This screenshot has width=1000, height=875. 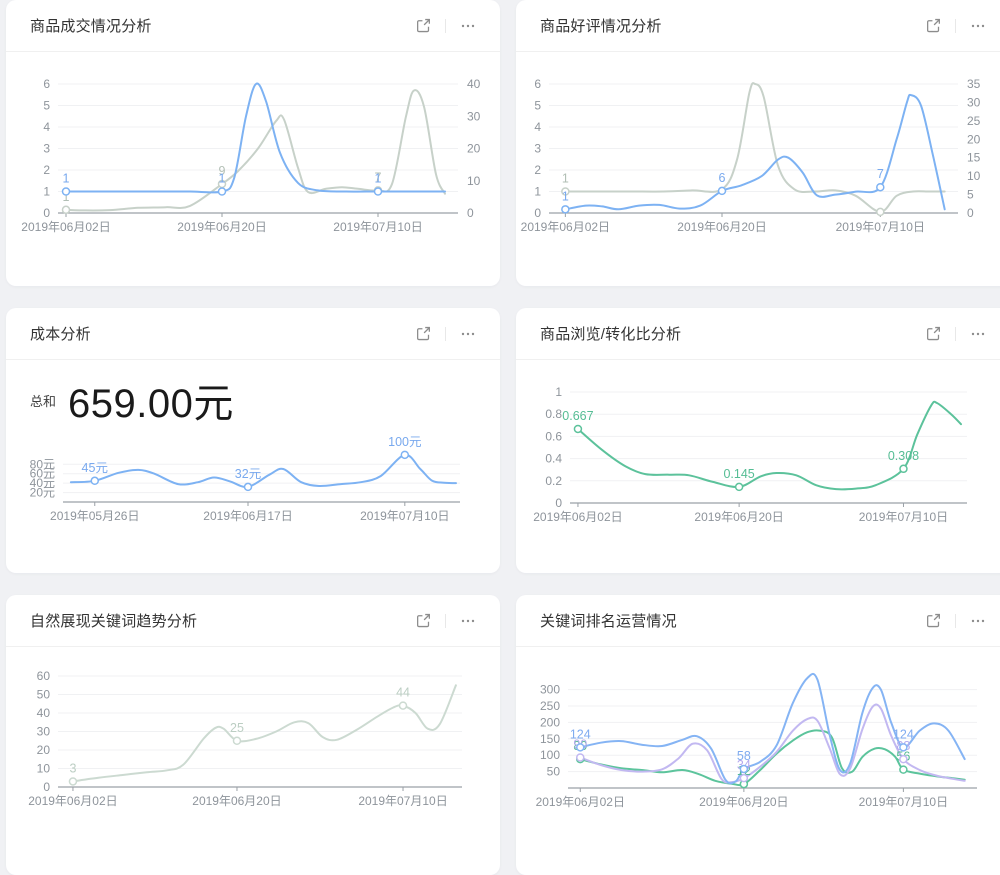 What do you see at coordinates (474, 149) in the screenshot?
I see `svg-text: 20` at bounding box center [474, 149].